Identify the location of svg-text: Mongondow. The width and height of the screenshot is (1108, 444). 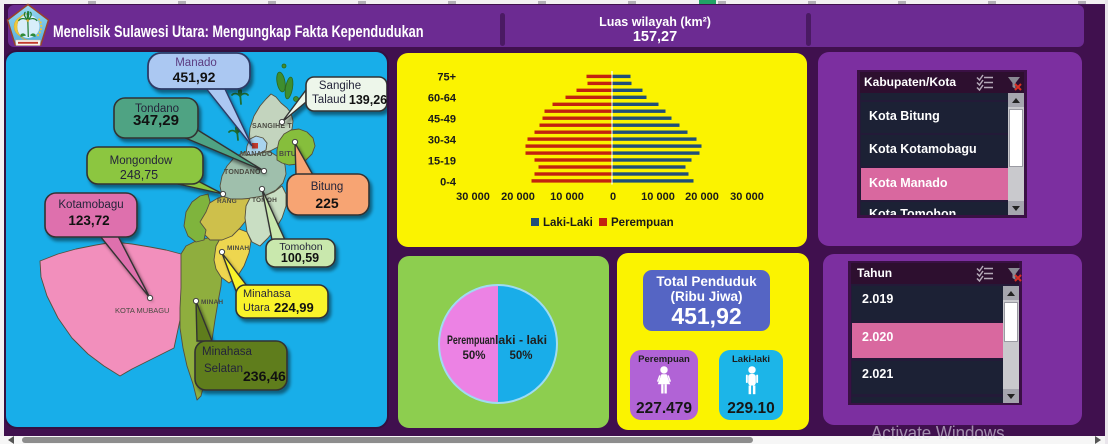
(141, 161).